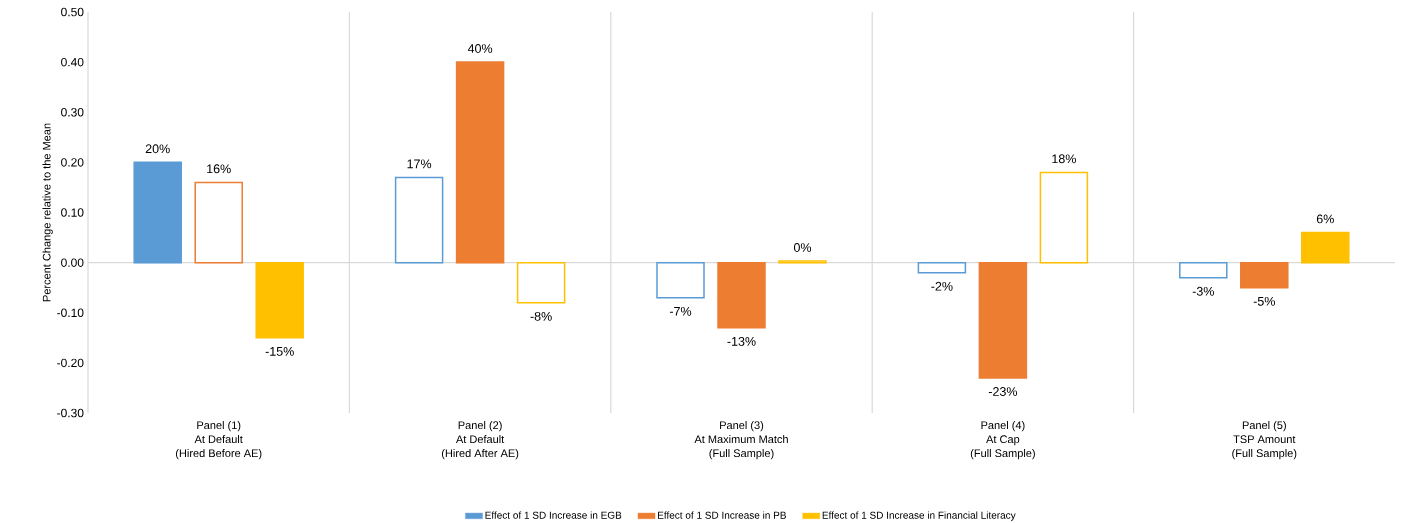 The image size is (1403, 523). I want to click on legend-label: Effect of 1 SD Increase in PB, so click(722, 515).